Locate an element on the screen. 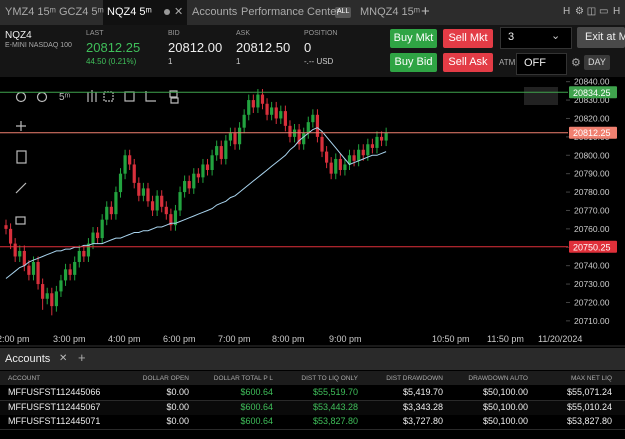 The image size is (625, 439). interval-label: 5ᵐ is located at coordinates (65, 97).